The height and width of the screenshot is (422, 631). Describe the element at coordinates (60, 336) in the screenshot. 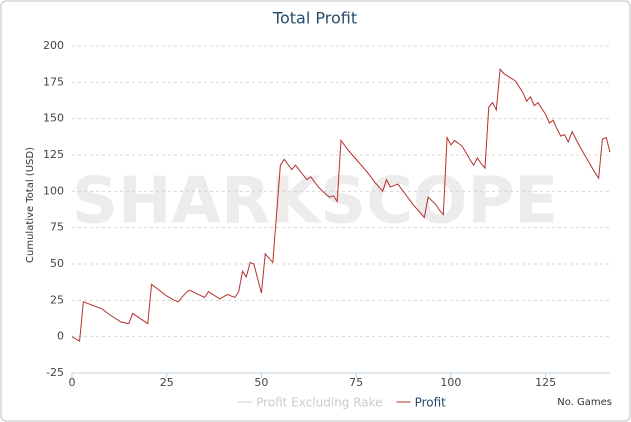

I see `y-tick-label: 0` at that location.